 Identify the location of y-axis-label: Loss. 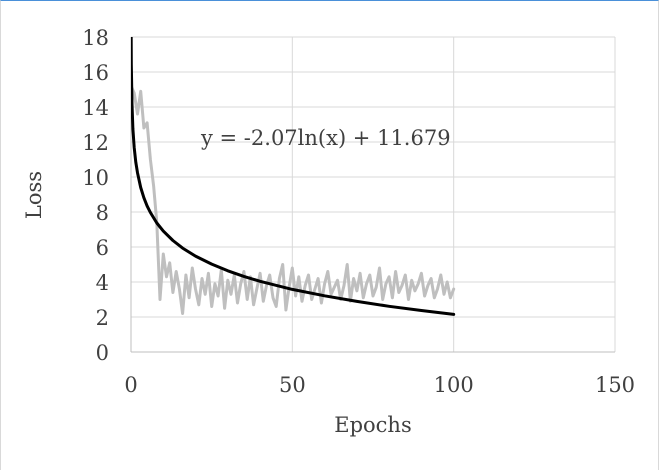
(34, 195).